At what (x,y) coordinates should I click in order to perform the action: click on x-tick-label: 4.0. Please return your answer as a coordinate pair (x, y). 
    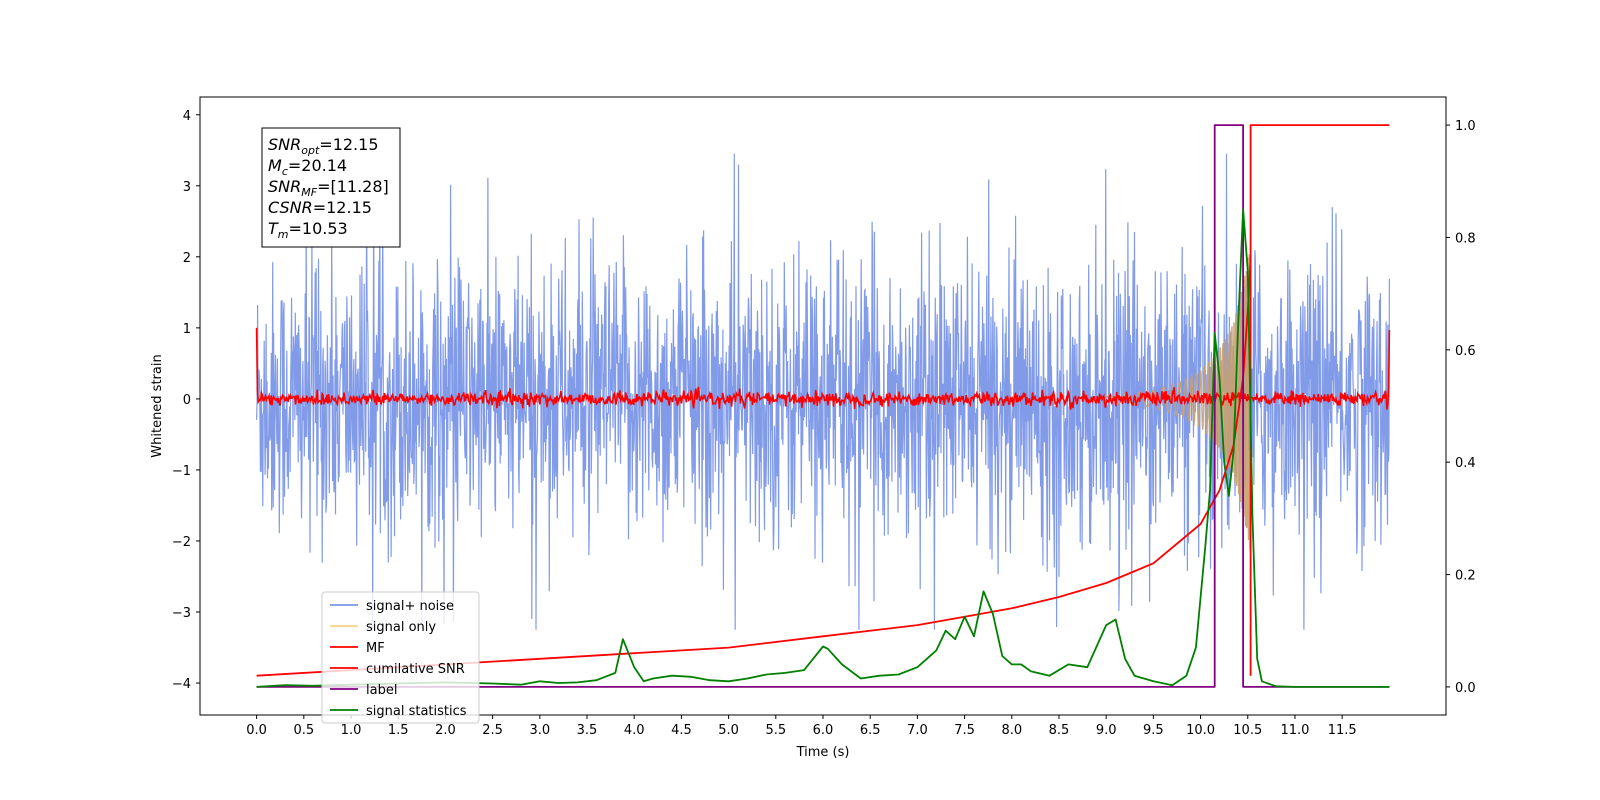
    Looking at the image, I should click on (634, 730).